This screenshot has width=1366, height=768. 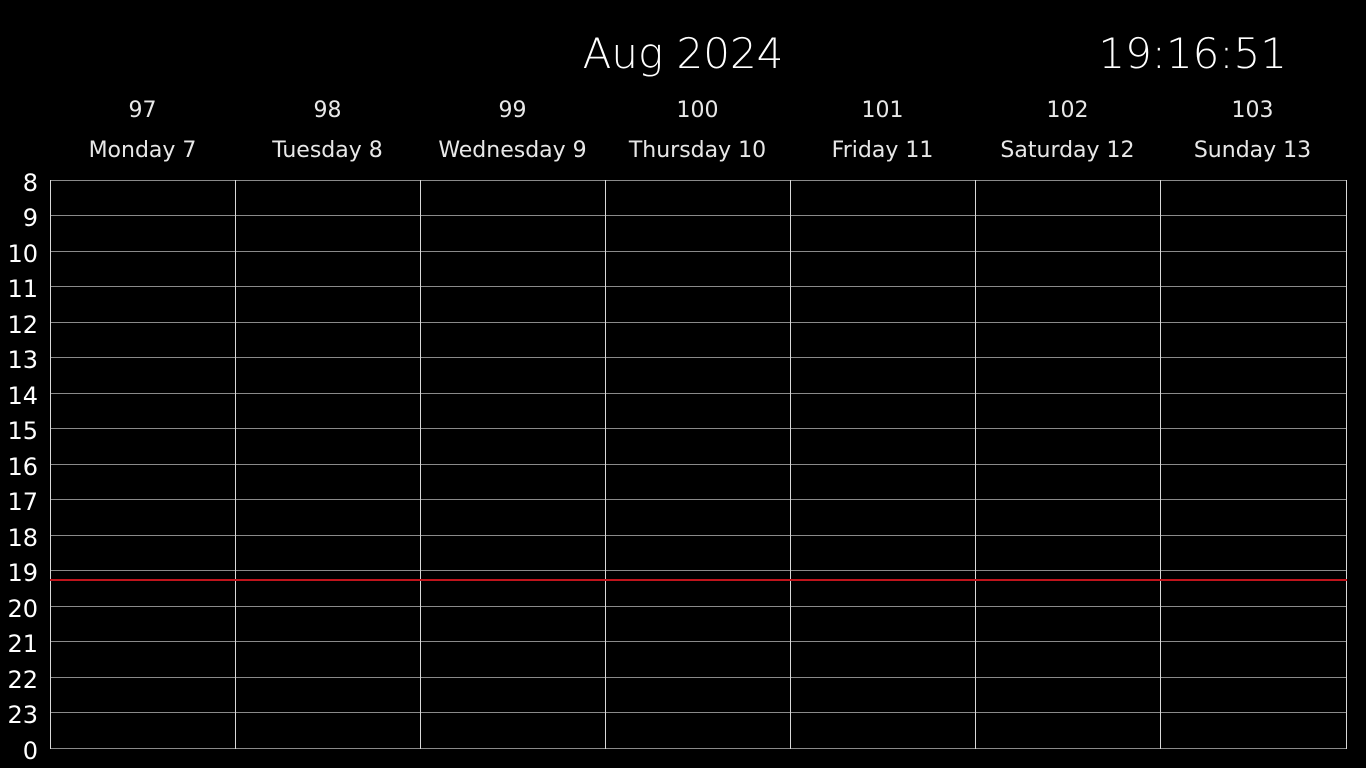 What do you see at coordinates (1067, 131) in the screenshot?
I see `day-header-saturday: 102 Saturday 12` at bounding box center [1067, 131].